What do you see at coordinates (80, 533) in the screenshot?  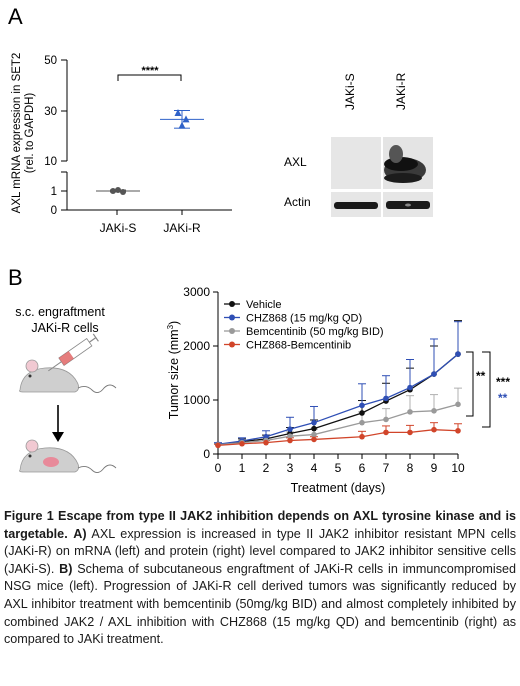 I see `caption-label-a: A)` at bounding box center [80, 533].